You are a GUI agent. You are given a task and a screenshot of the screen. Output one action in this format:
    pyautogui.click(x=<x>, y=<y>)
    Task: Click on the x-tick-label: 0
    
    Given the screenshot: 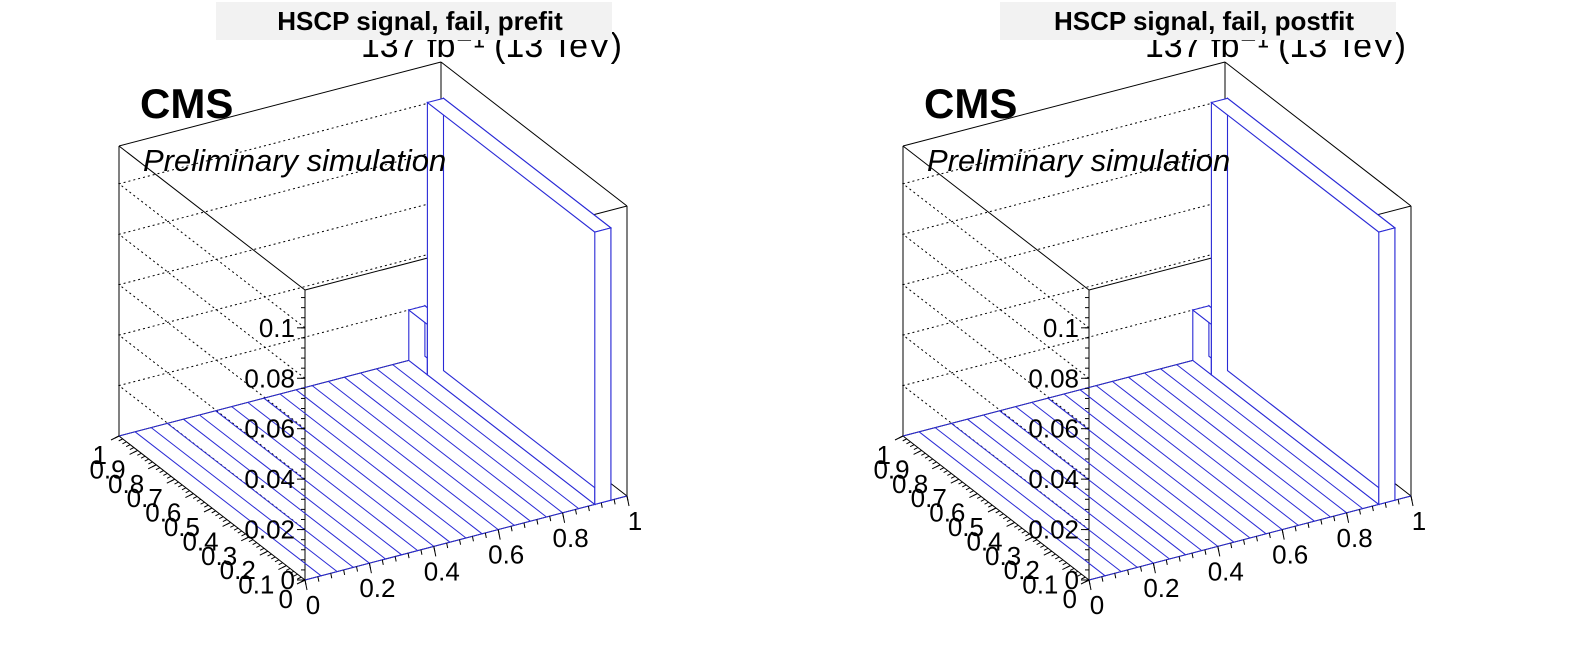 What is the action you would take?
    pyautogui.click(x=1097, y=605)
    